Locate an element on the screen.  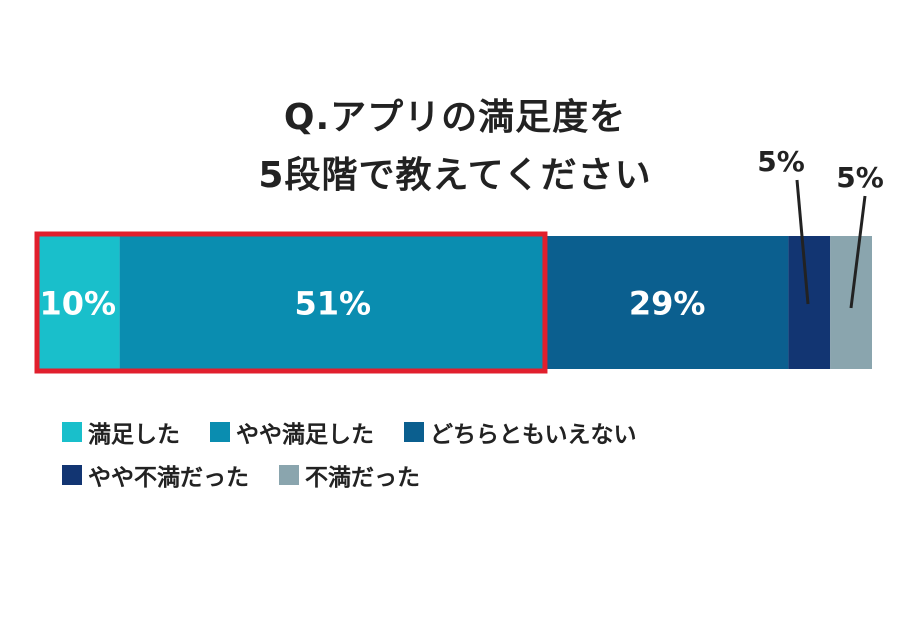
data-label-satisfied: 10% is located at coordinates (78, 304).